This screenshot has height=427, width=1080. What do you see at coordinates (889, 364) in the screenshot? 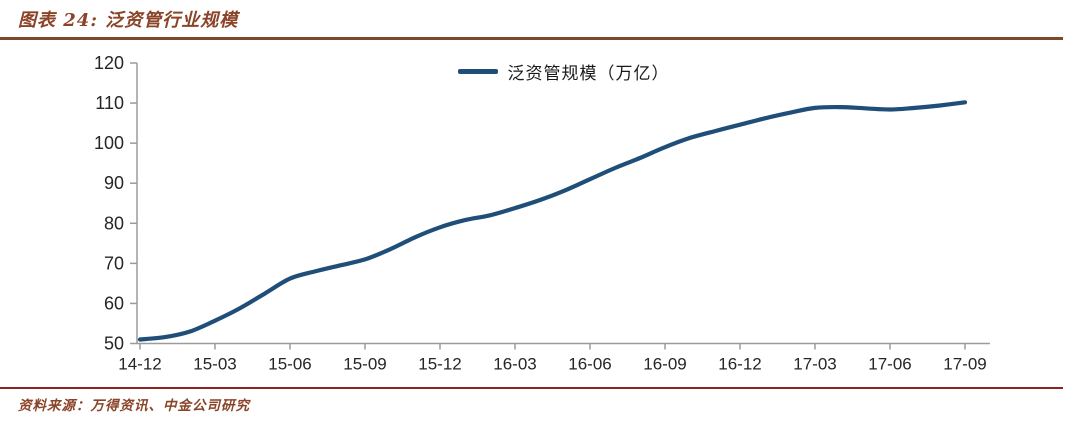
I see `x-axis-tick-label: 17-06` at bounding box center [889, 364].